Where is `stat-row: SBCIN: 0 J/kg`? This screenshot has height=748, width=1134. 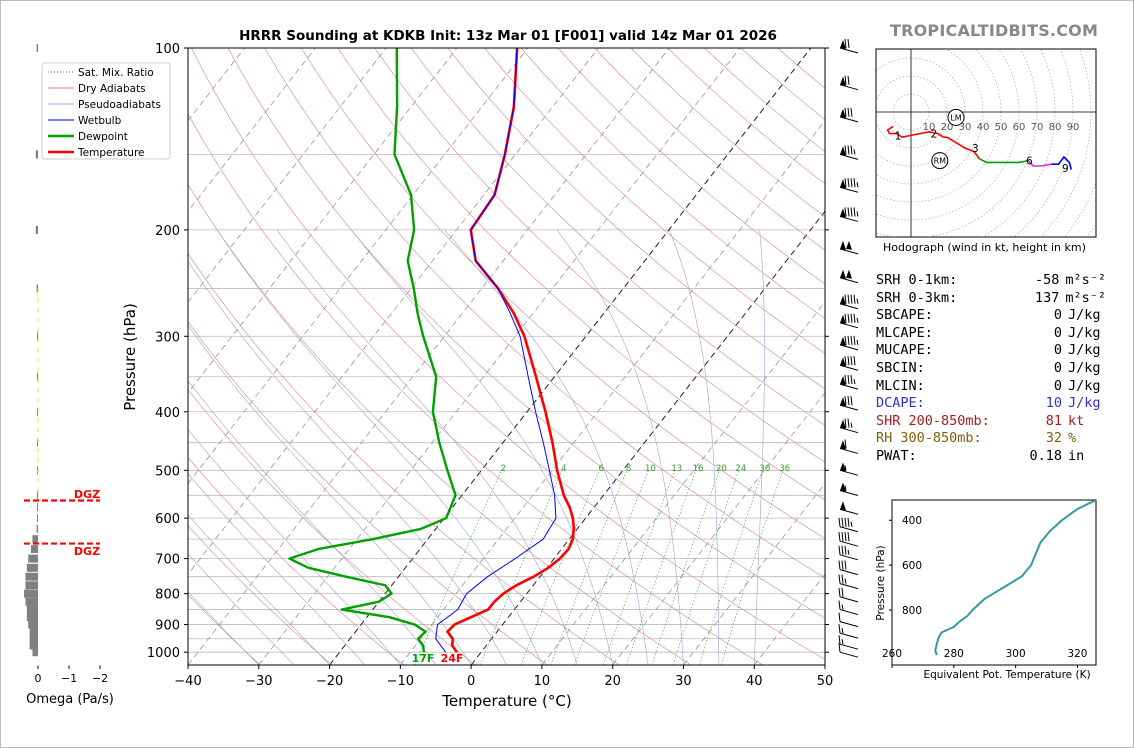
stat-row: SBCIN: 0 J/kg is located at coordinates (991, 369).